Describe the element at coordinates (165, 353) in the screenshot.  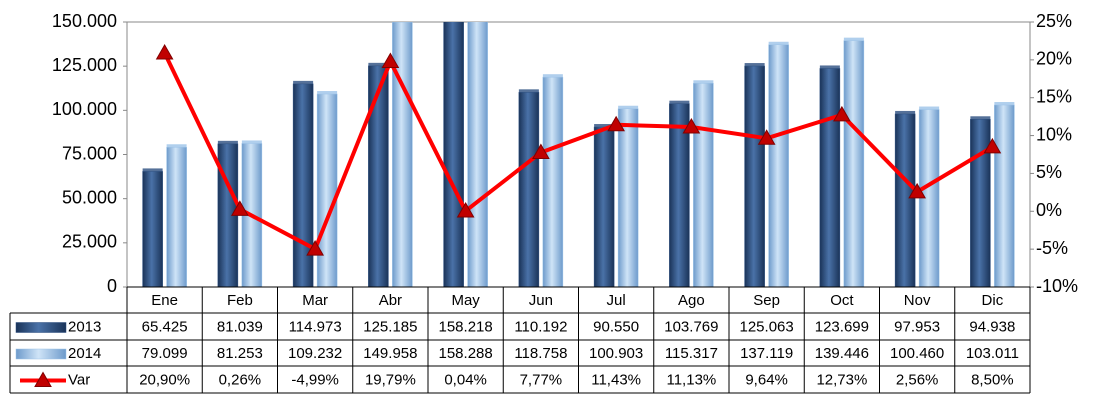
I see `table-value: 79.099` at that location.